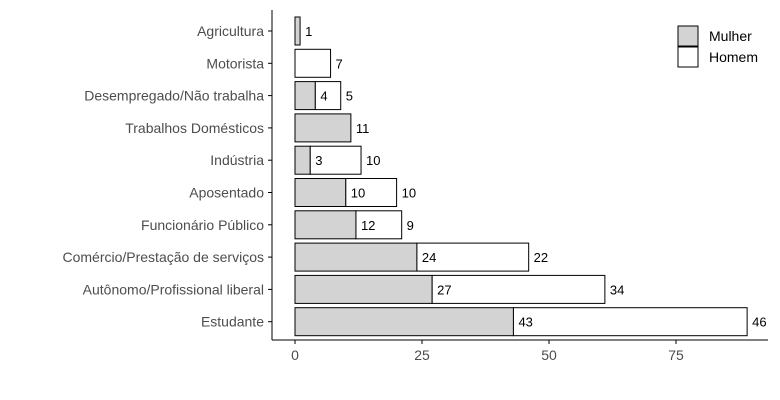 This screenshot has height=400, width=780. I want to click on y-tick-label: Trabalhos Domésticos, so click(194, 128).